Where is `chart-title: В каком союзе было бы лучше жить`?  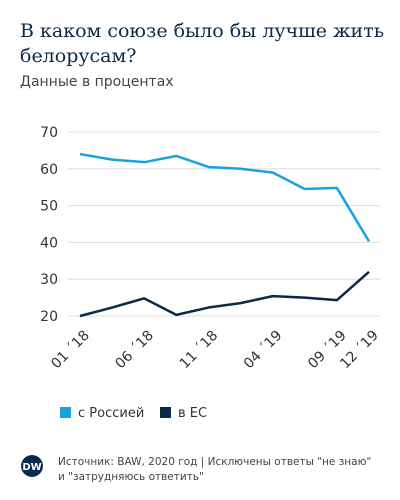
chart-title: В каком союзе было бы лучше жить is located at coordinates (202, 31).